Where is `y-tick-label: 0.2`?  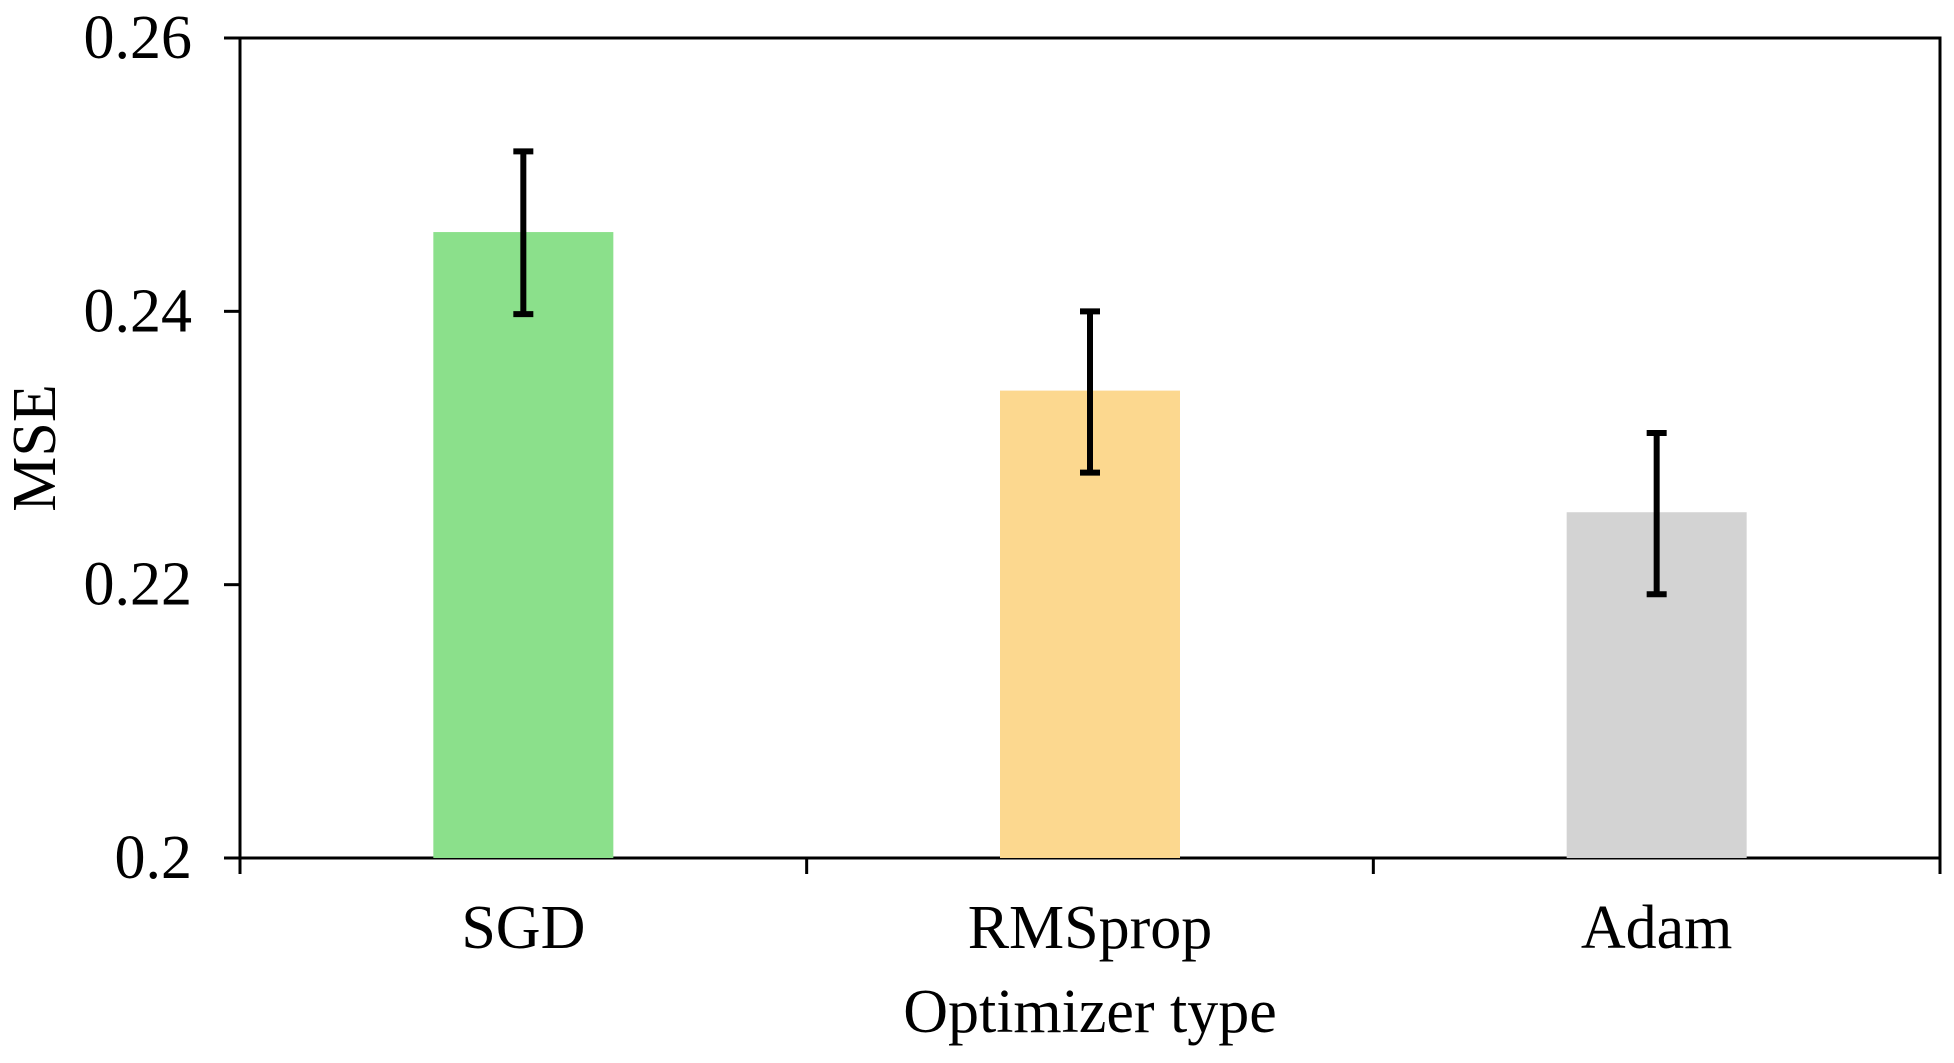
y-tick-label: 0.2 is located at coordinates (154, 858).